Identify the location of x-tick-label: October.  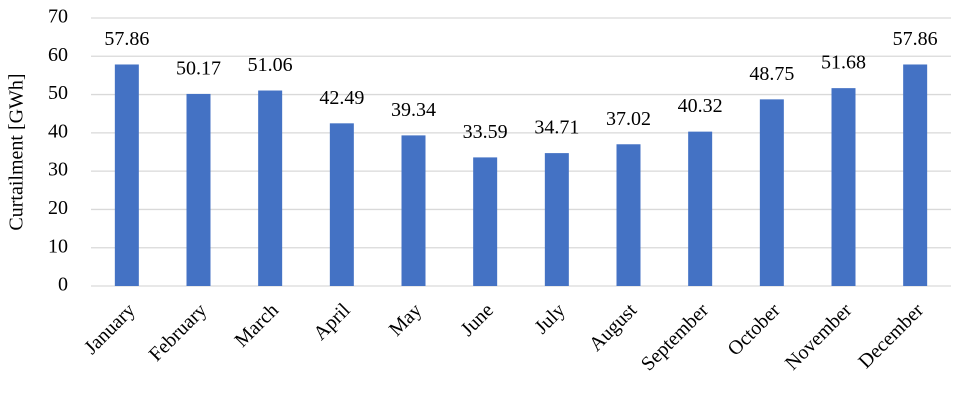
(754, 329).